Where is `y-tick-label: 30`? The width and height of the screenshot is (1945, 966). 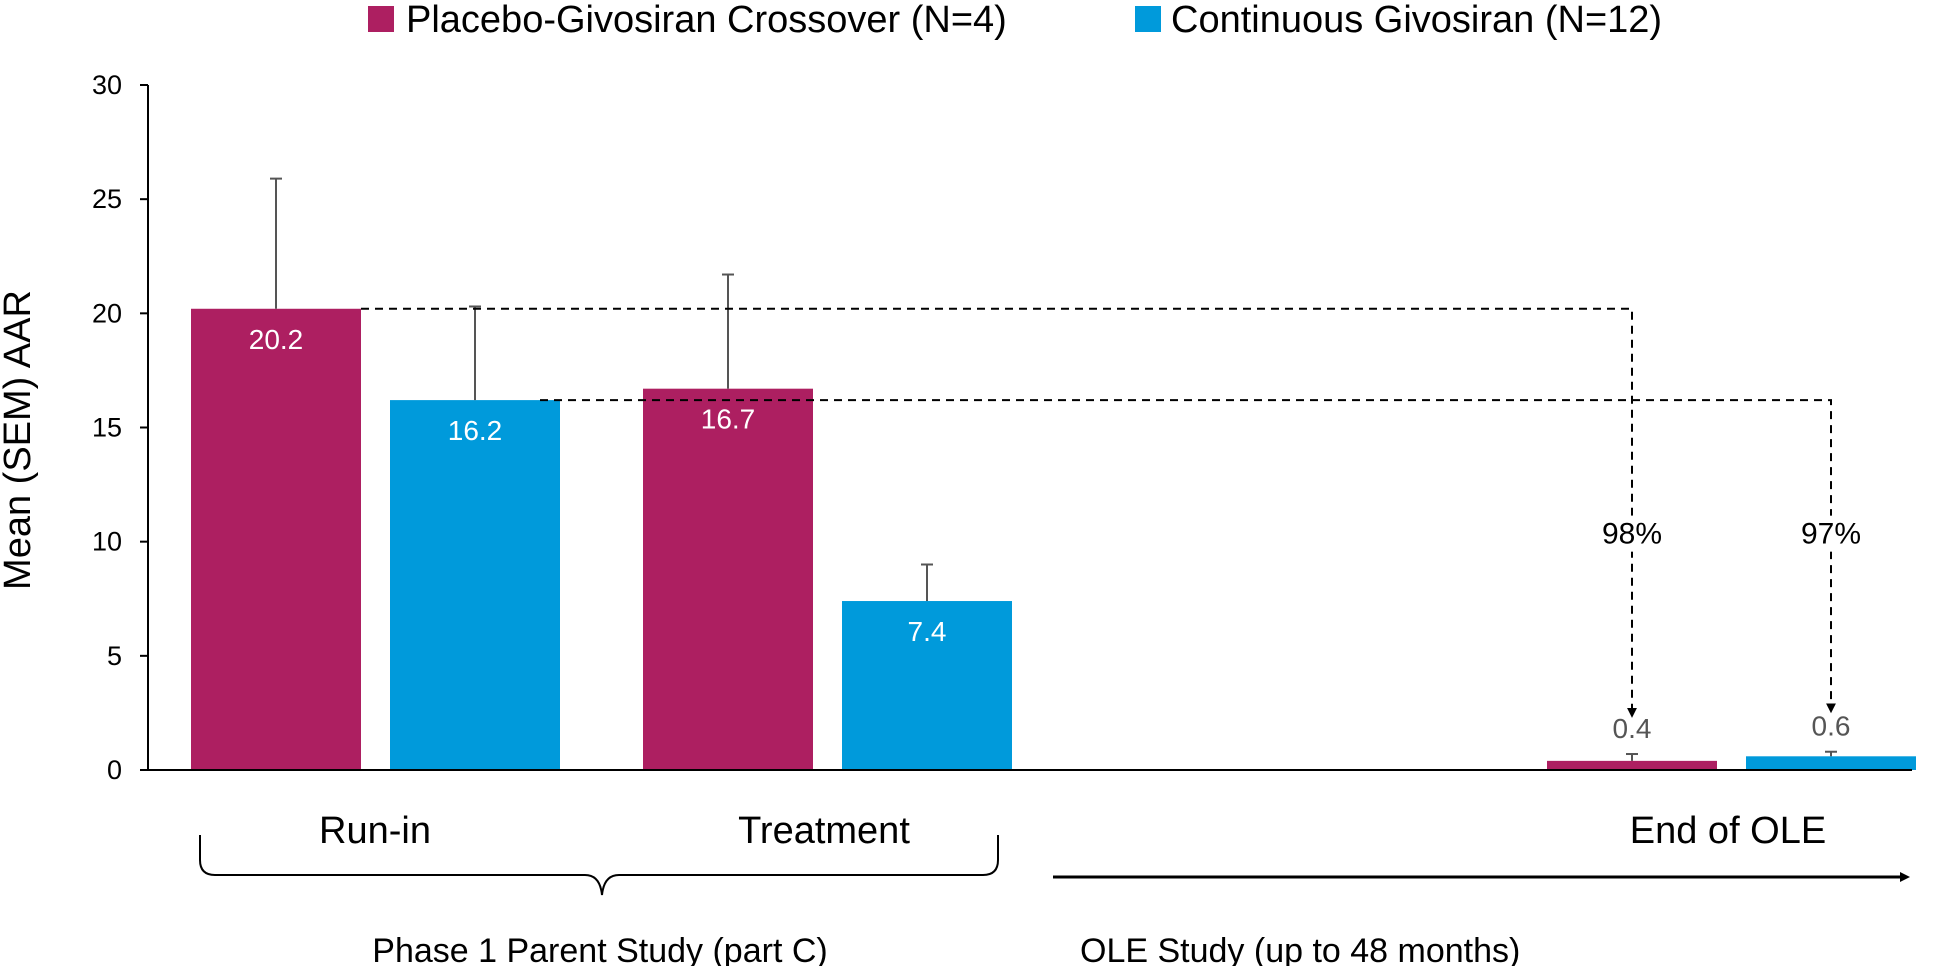
y-tick-label: 30 is located at coordinates (107, 85).